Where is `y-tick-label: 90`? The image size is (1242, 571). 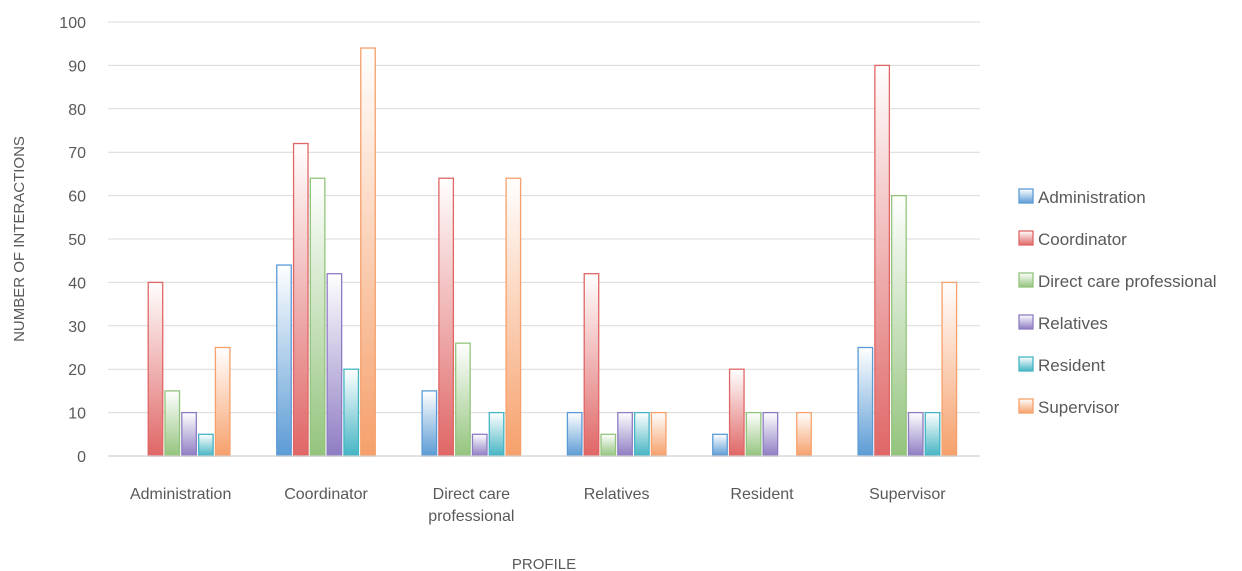
y-tick-label: 90 is located at coordinates (77, 66).